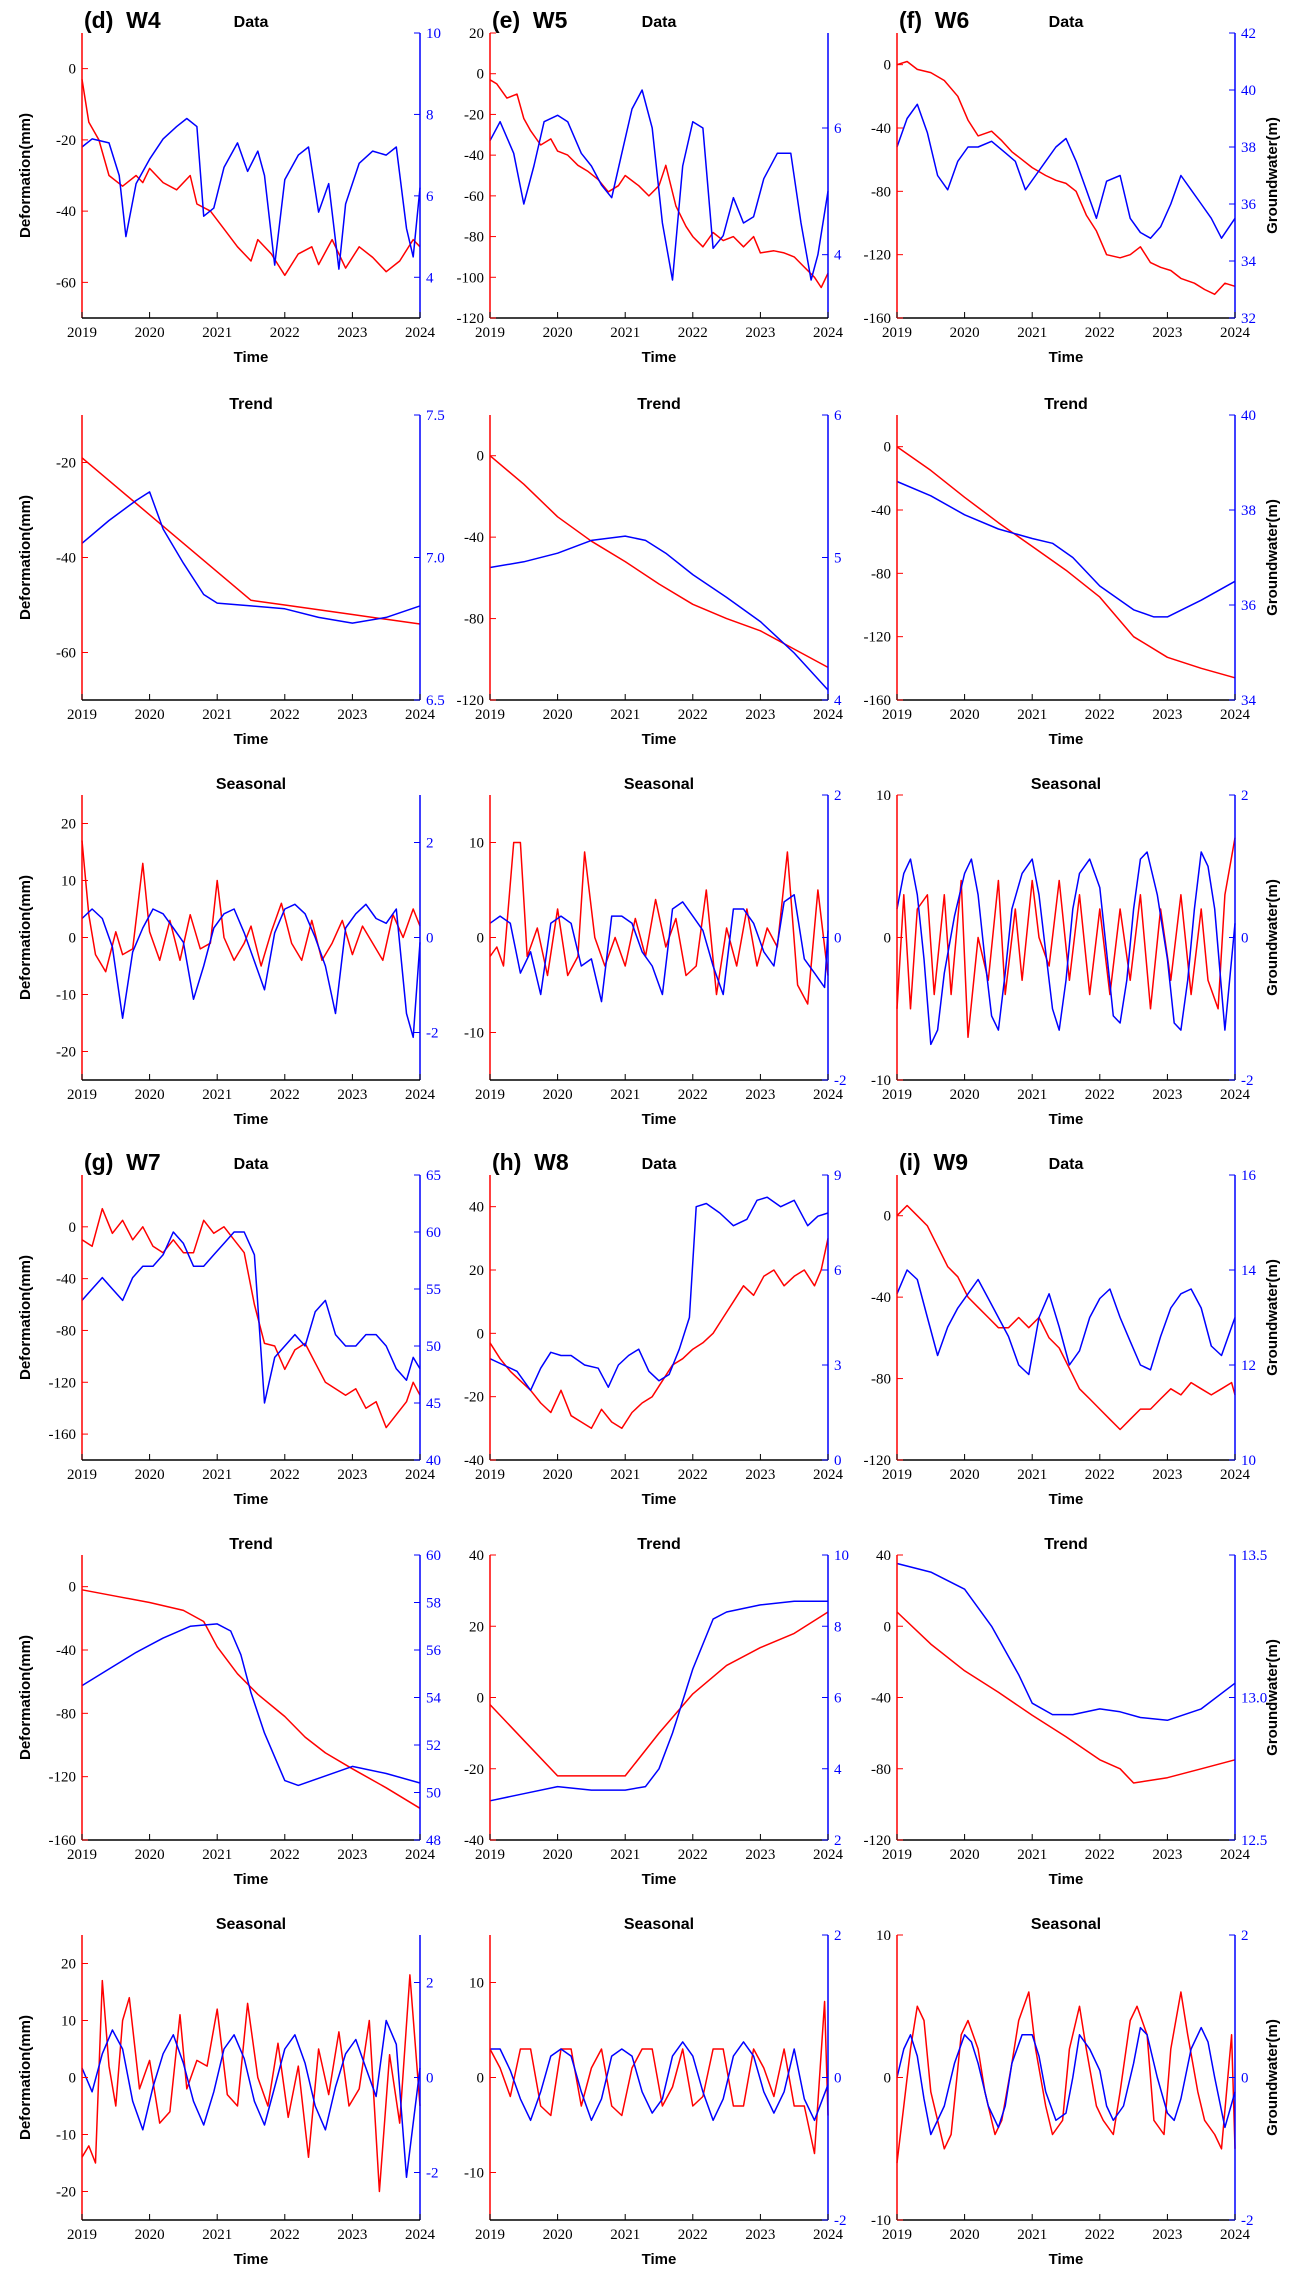 This screenshot has width=1313, height=2284. What do you see at coordinates (474, 1770) in the screenshot?
I see `left-y-tick-label: -20` at bounding box center [474, 1770].